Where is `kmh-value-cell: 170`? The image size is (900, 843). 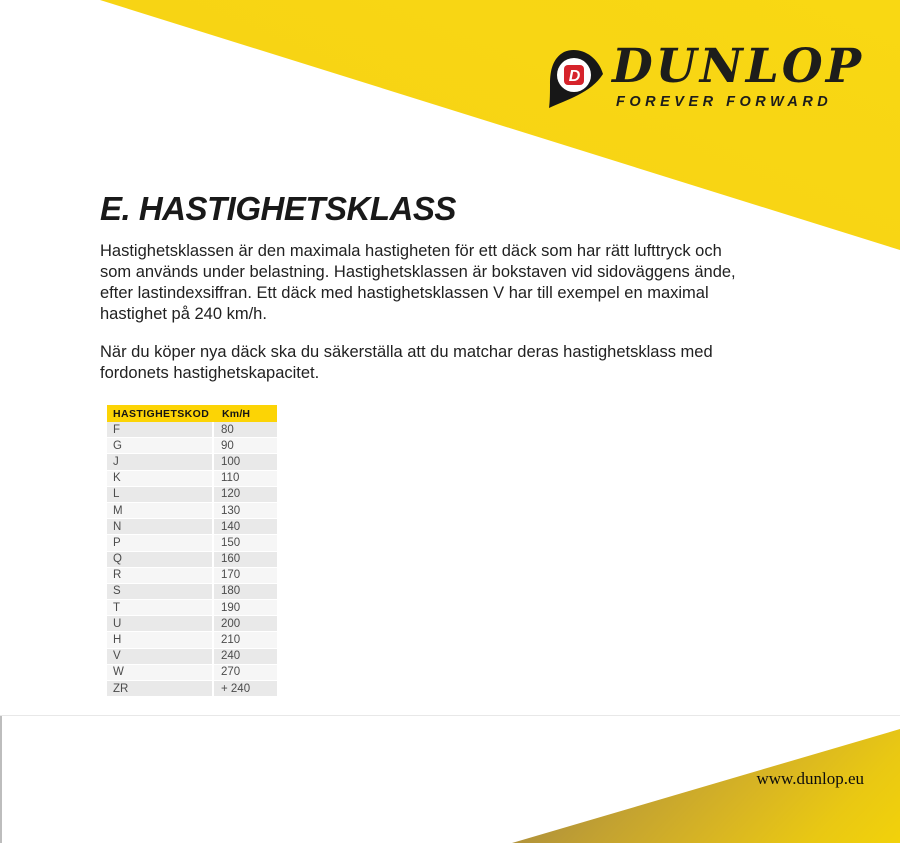
kmh-value-cell: 170 is located at coordinates (231, 575).